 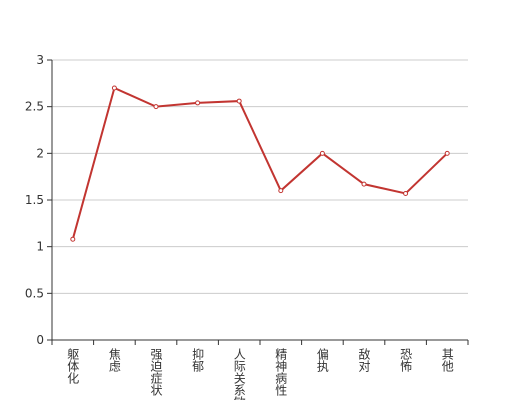 I want to click on x-tick-label: 焦虑, so click(x=114, y=360).